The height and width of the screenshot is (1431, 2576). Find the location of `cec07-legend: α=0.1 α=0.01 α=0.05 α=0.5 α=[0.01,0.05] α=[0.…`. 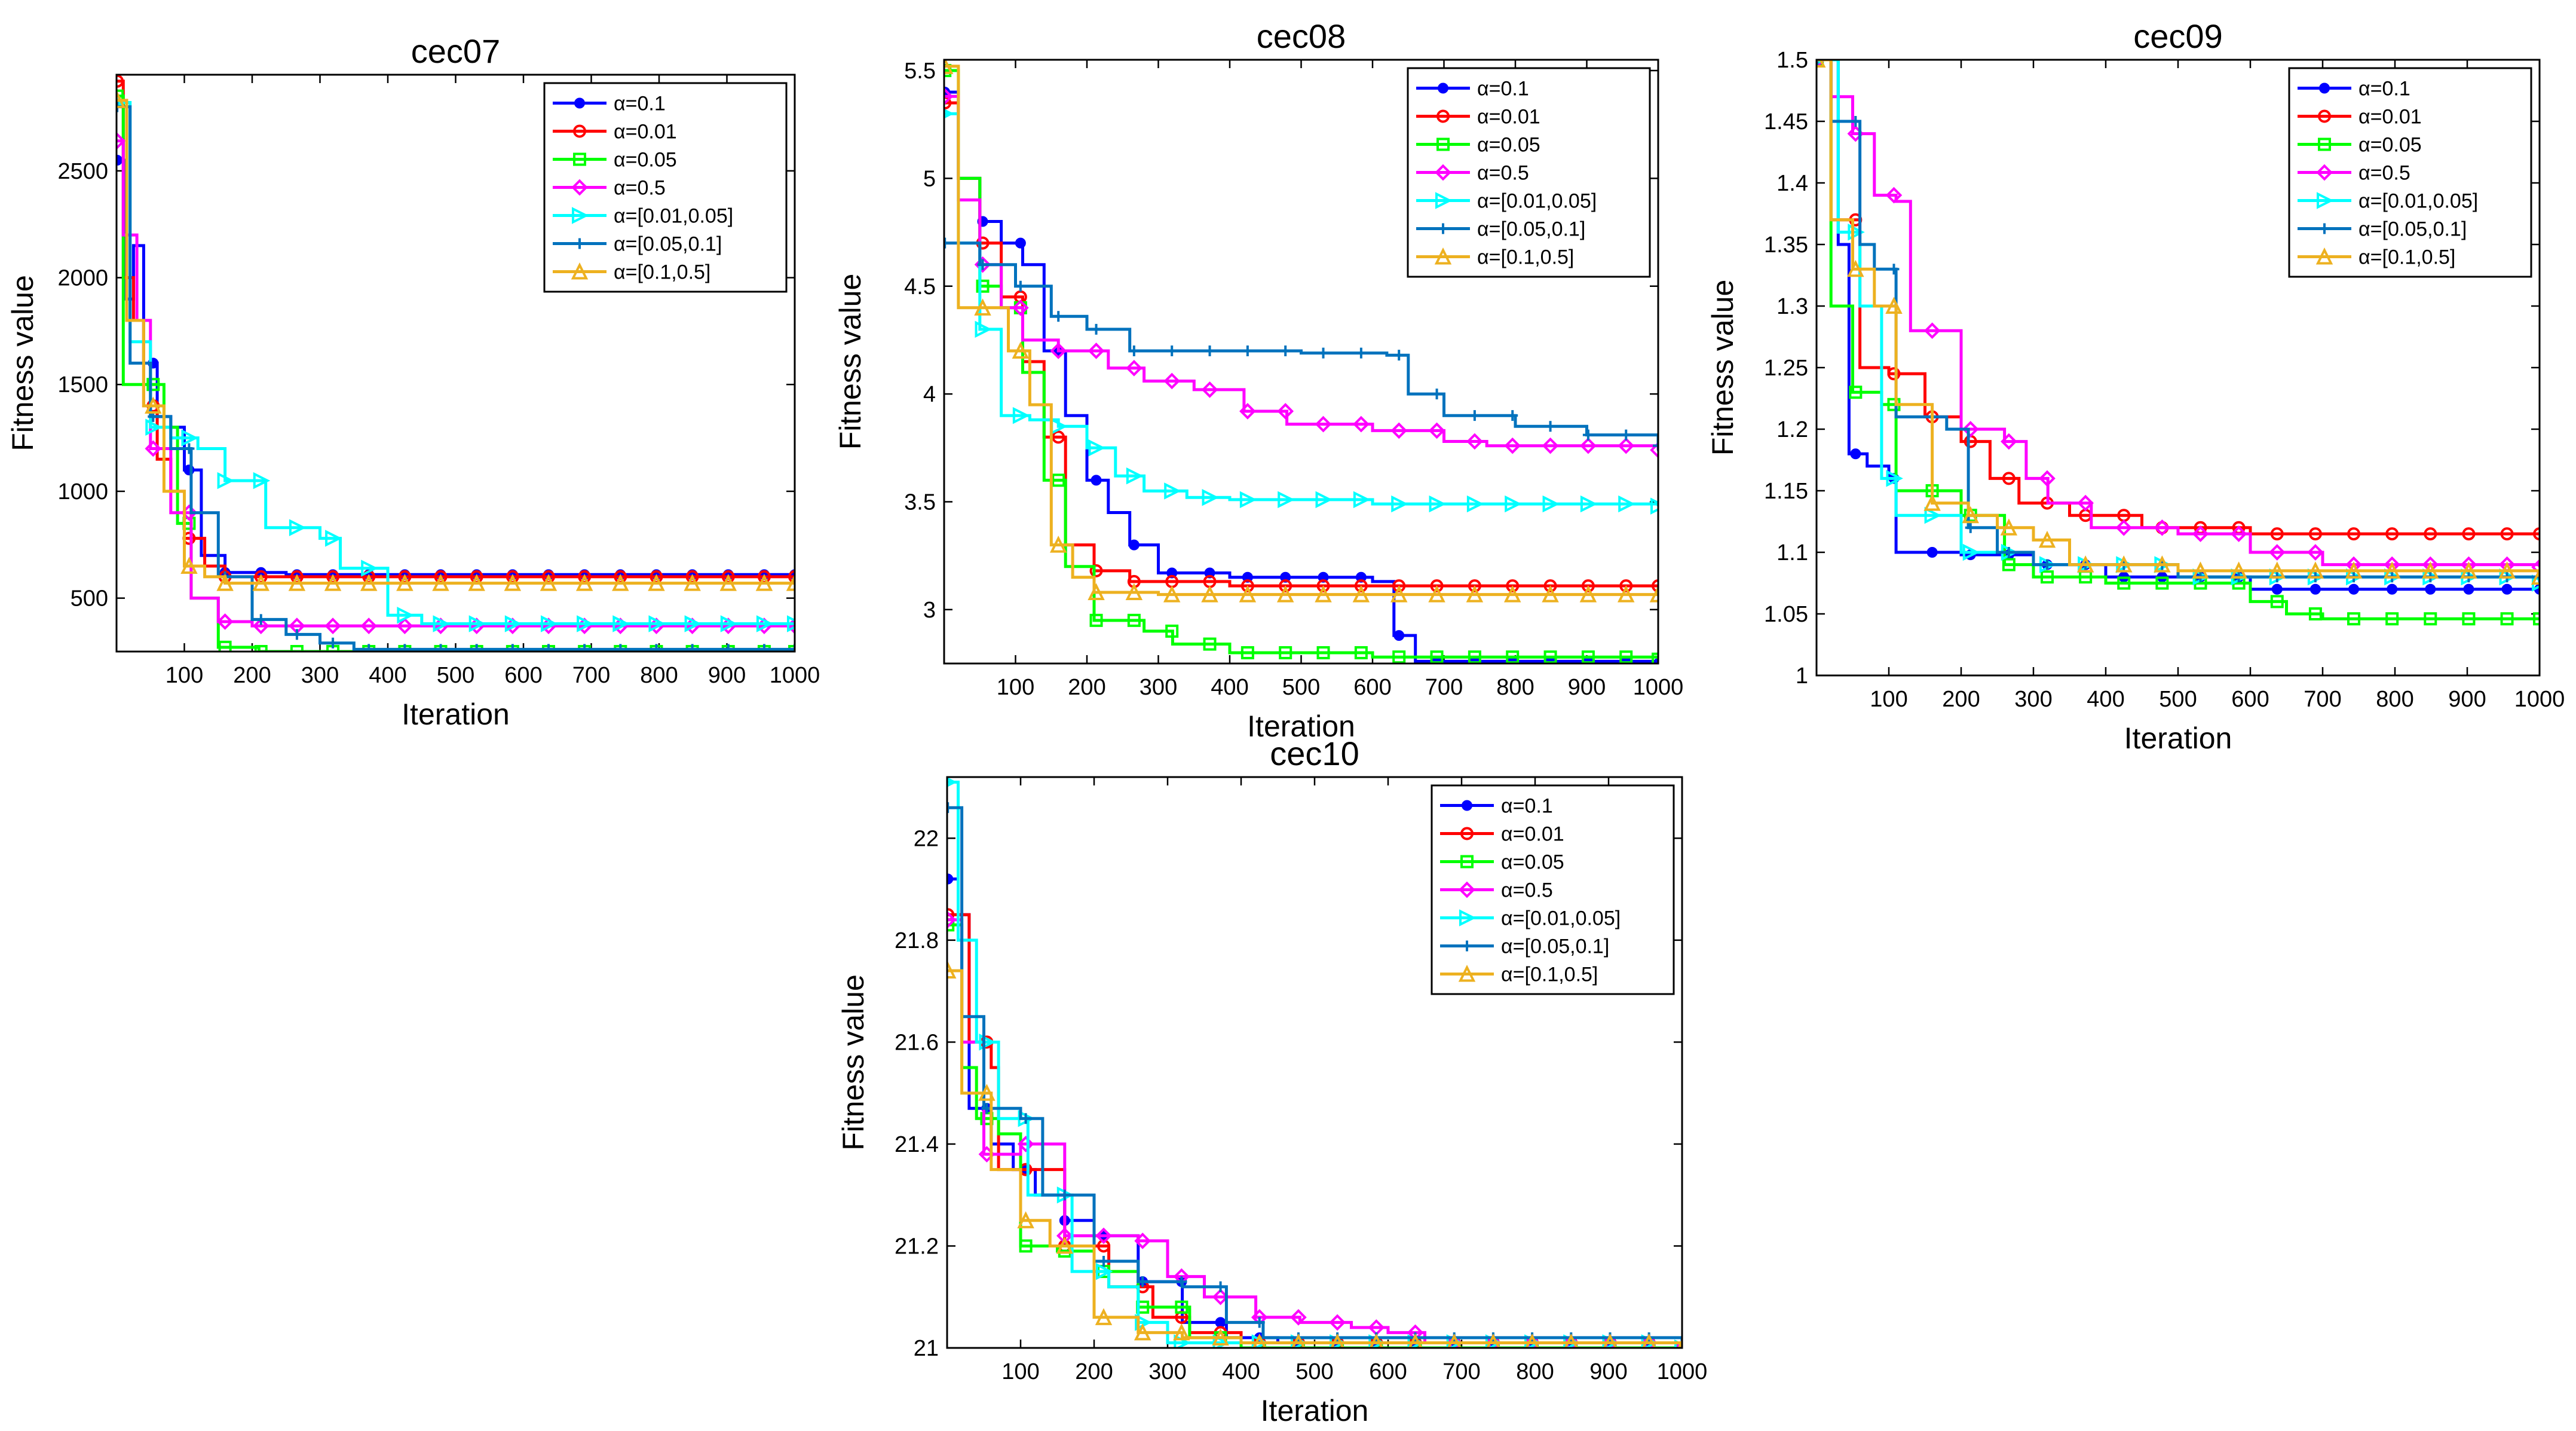

cec07-legend: α=0.1 α=0.01 α=0.05 α=0.5 α=[0.01,0.05] α=[0.… is located at coordinates (665, 188).